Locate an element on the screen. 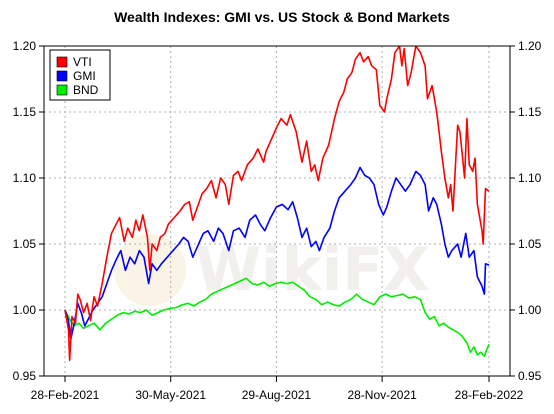 The image size is (554, 414). x-tick-label-2: 29-Aug-2021 is located at coordinates (277, 395).